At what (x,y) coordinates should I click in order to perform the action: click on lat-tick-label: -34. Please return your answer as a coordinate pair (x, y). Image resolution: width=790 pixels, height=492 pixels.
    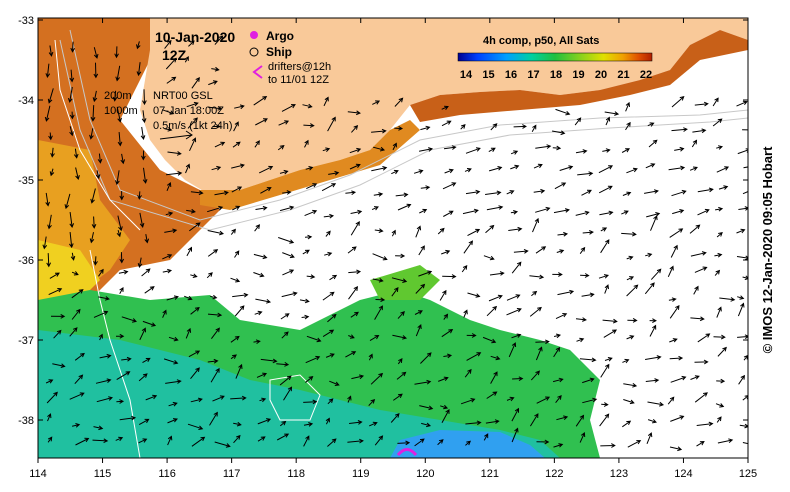
    Looking at the image, I should click on (26, 101).